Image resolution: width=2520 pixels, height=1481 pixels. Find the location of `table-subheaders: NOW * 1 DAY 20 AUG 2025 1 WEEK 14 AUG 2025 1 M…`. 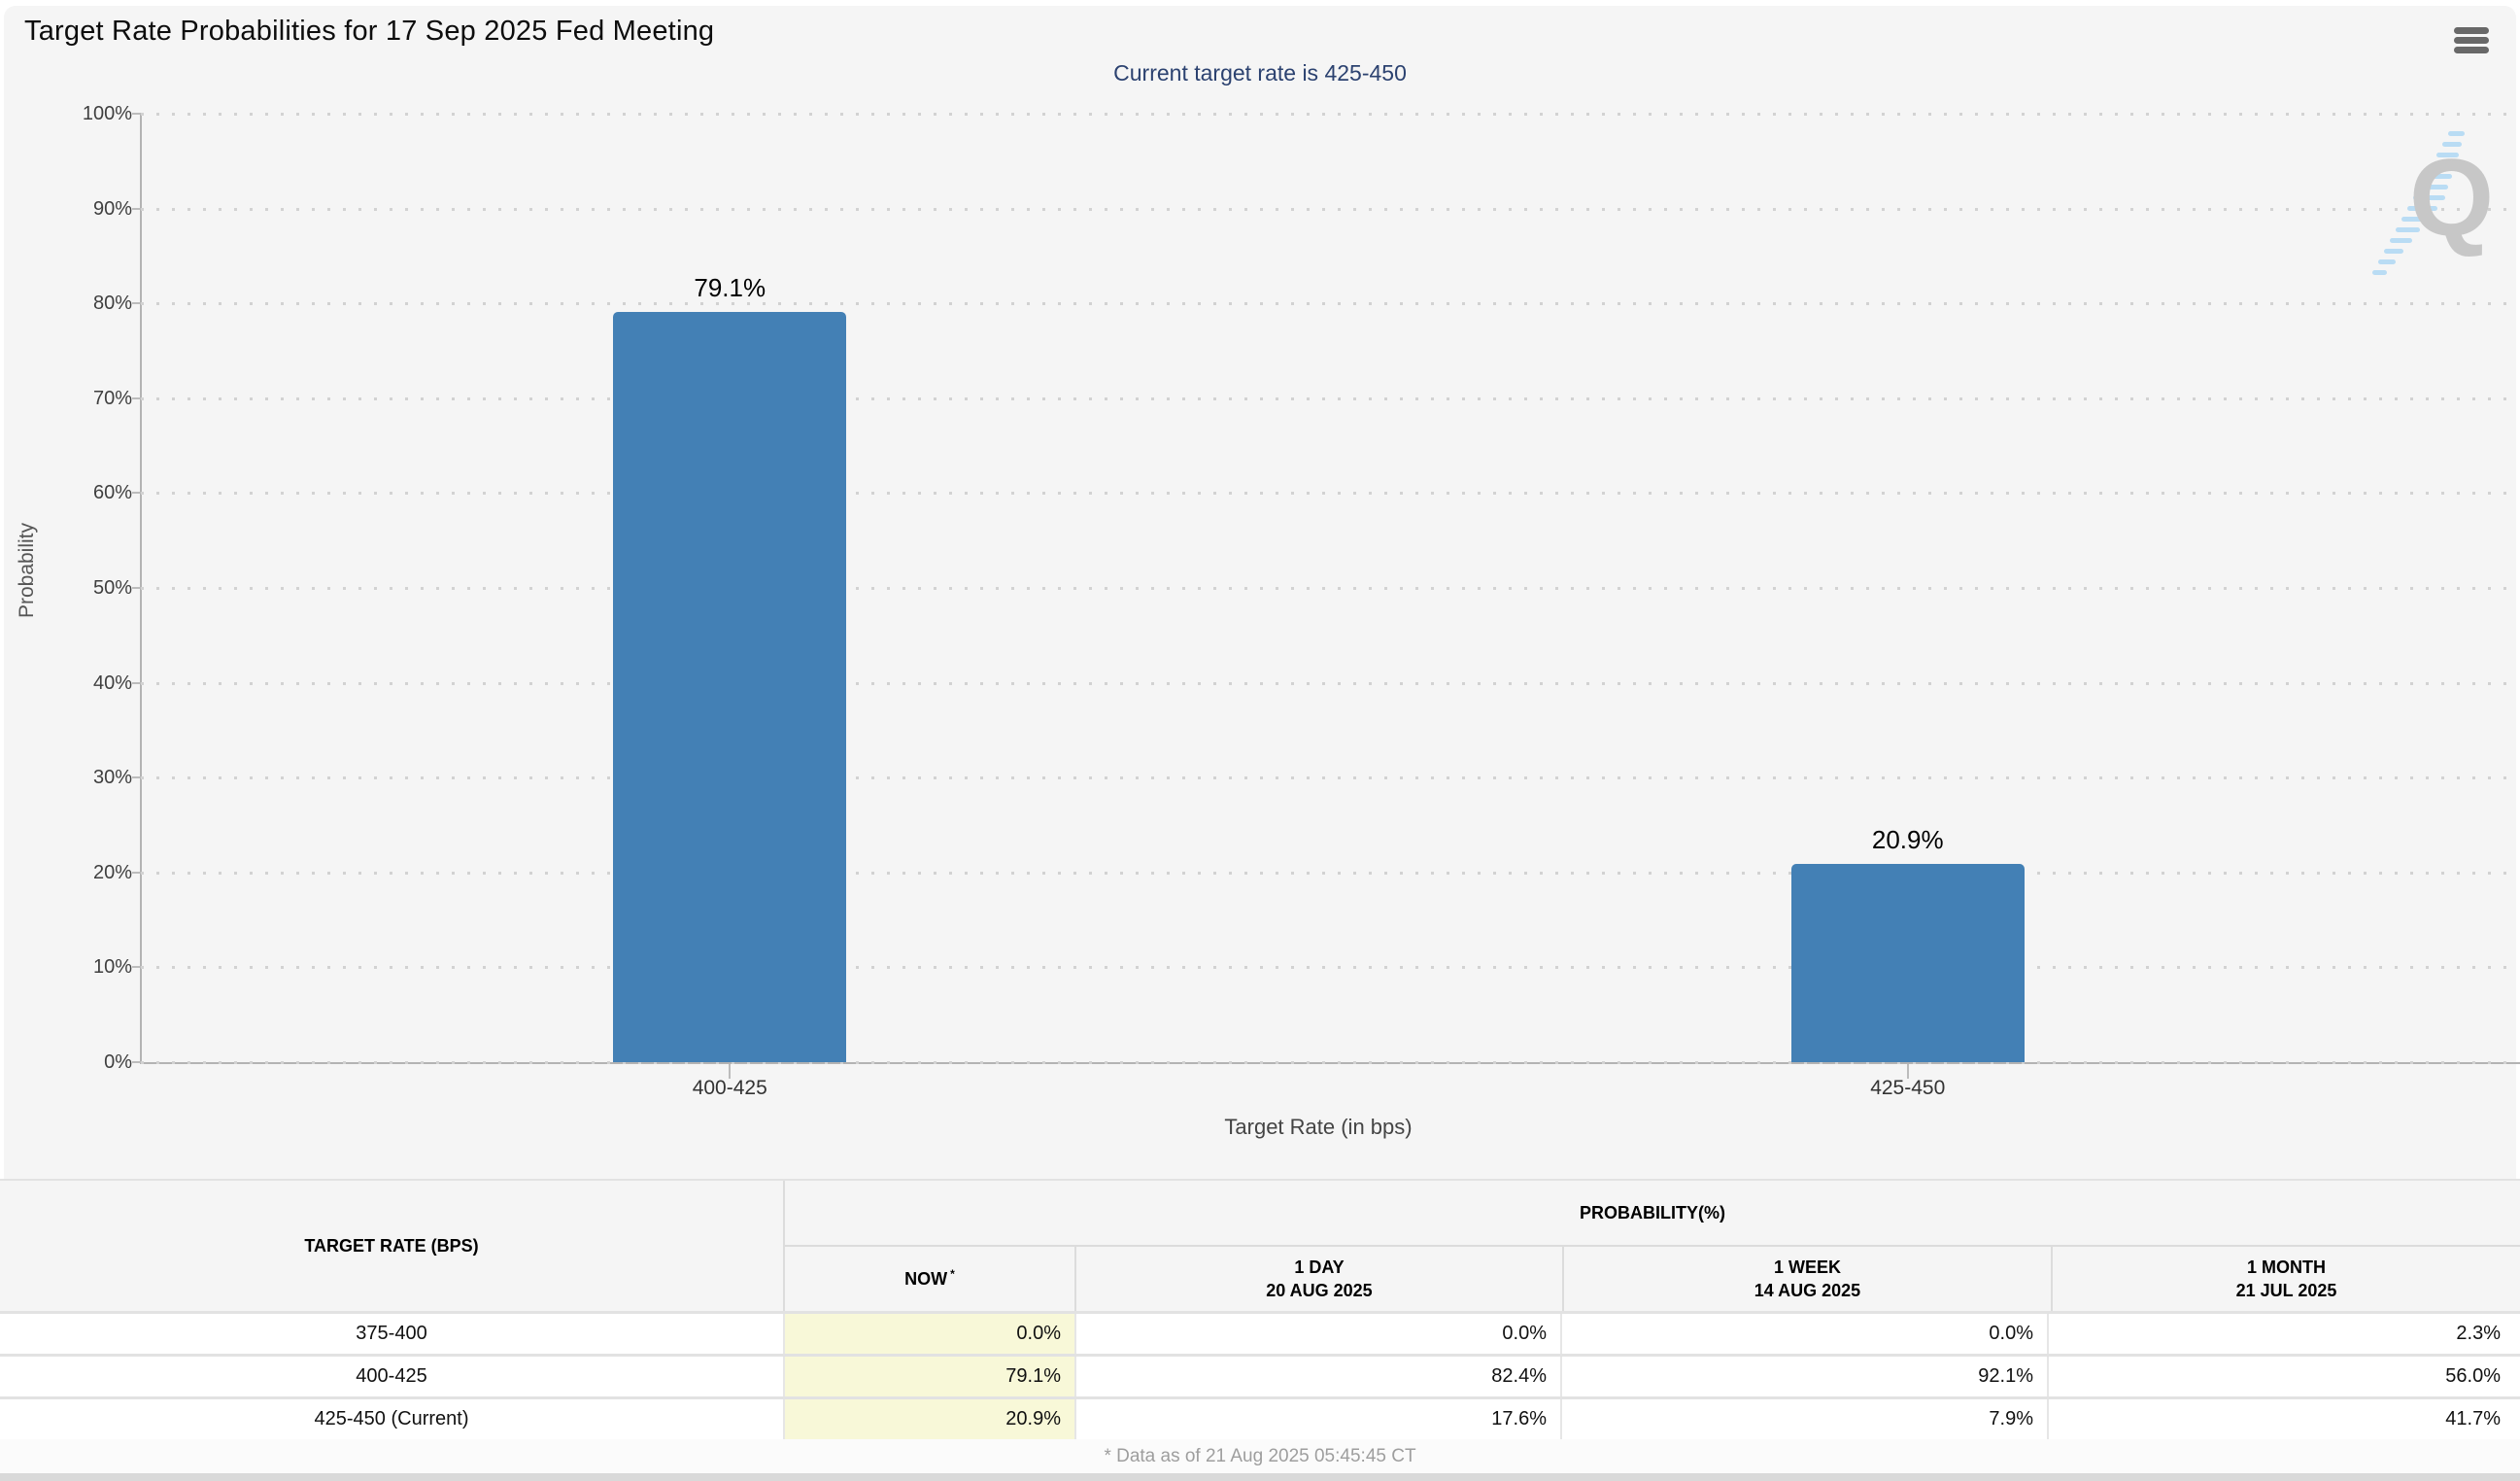

table-subheaders: NOW * 1 DAY 20 AUG 2025 1 WEEK 14 AUG 2025 1 M… is located at coordinates (1652, 1279).